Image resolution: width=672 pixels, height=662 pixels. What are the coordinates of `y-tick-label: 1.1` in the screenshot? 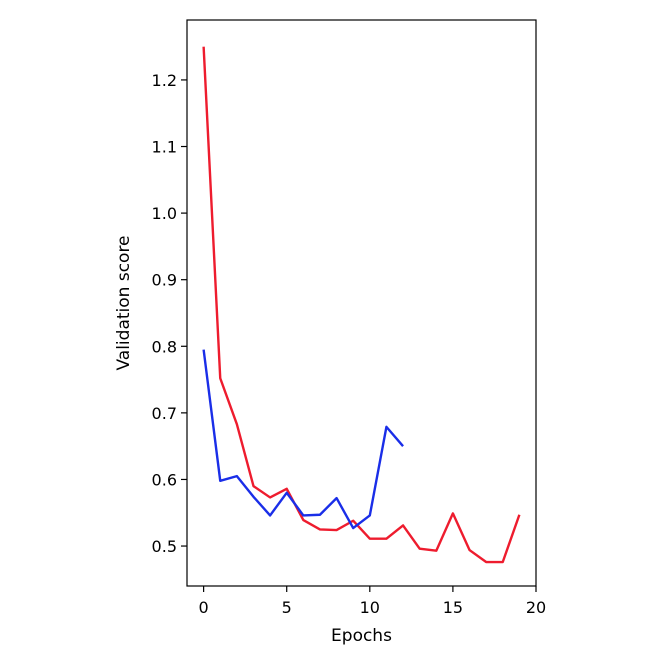 It's located at (164, 147).